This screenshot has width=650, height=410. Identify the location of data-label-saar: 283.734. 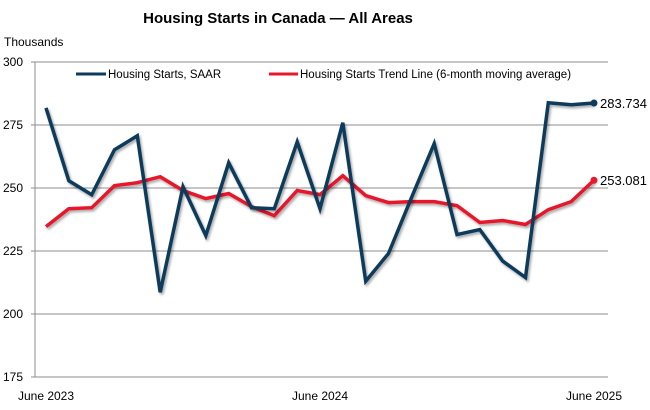
(623, 103).